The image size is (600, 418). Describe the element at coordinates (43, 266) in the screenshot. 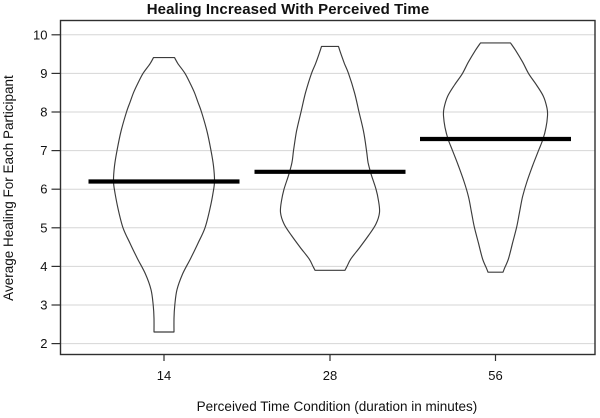

I see `y-tick-label: 4` at that location.